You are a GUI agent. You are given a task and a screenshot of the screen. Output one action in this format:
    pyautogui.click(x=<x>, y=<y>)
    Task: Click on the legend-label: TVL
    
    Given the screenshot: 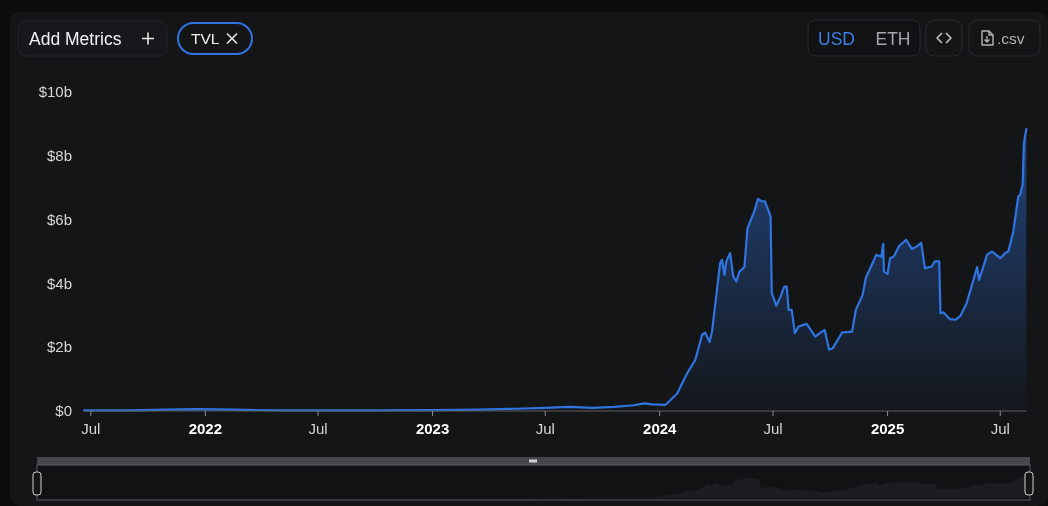 What is the action you would take?
    pyautogui.click(x=205, y=38)
    